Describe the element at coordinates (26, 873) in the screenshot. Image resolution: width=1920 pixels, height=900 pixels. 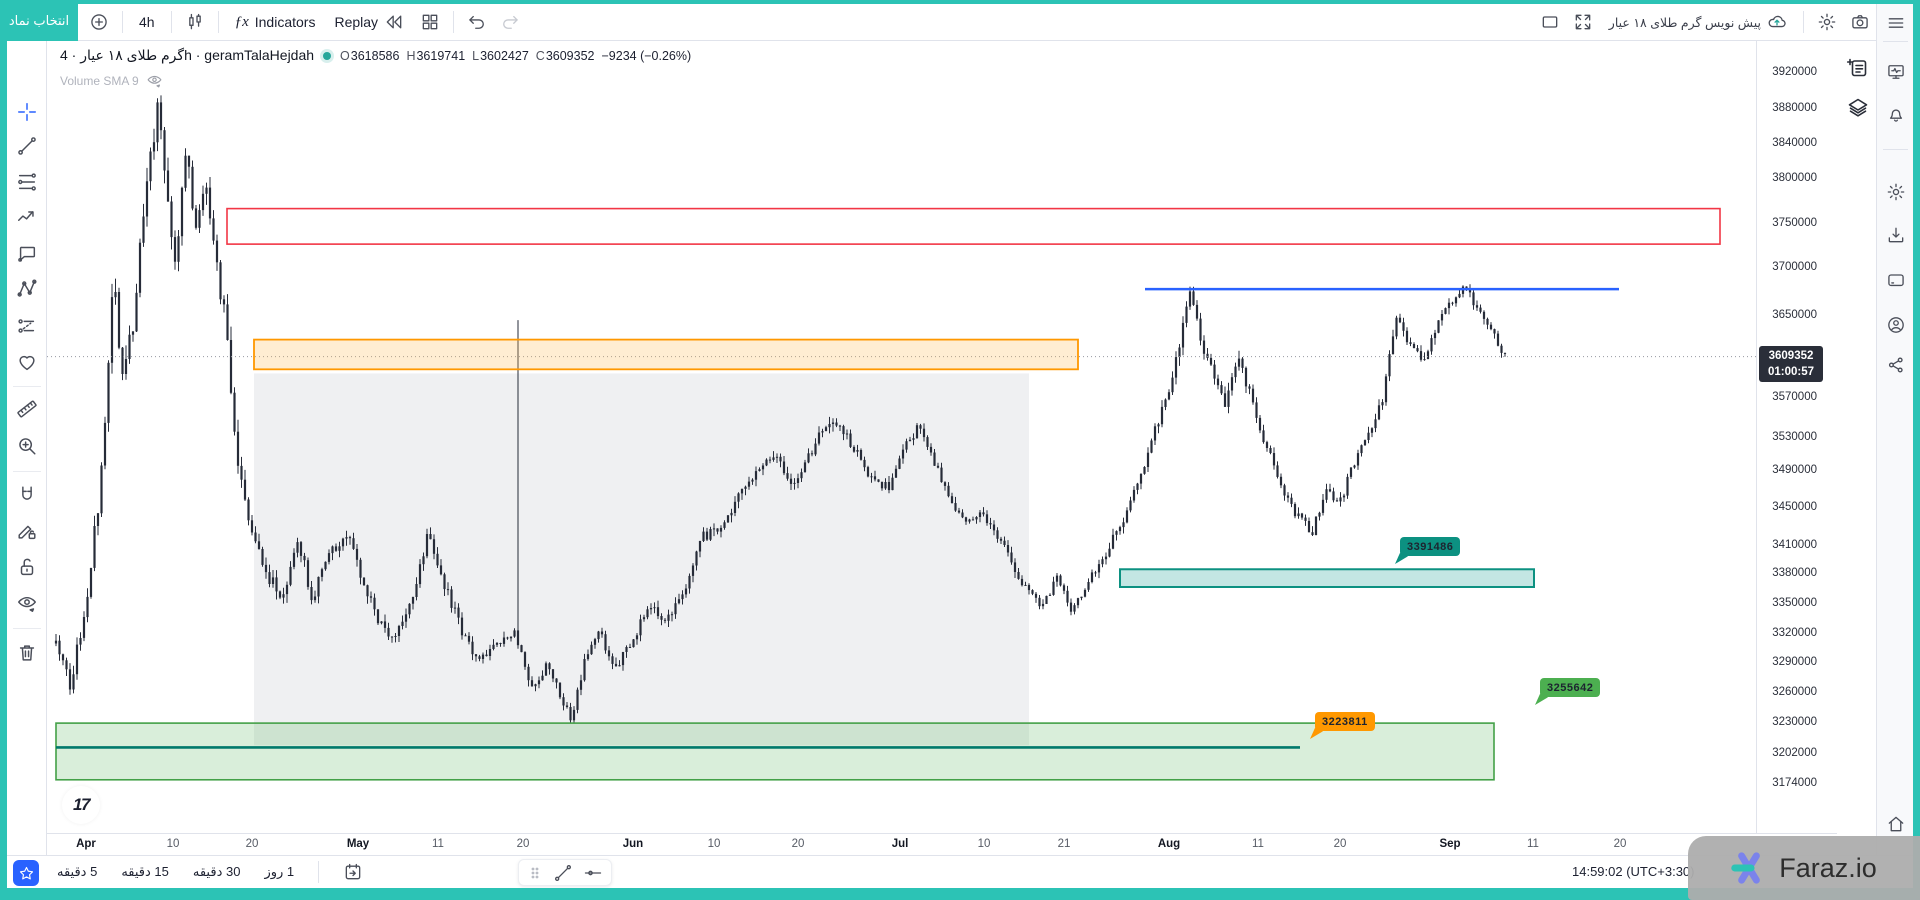
I see `favorites-star-button` at that location.